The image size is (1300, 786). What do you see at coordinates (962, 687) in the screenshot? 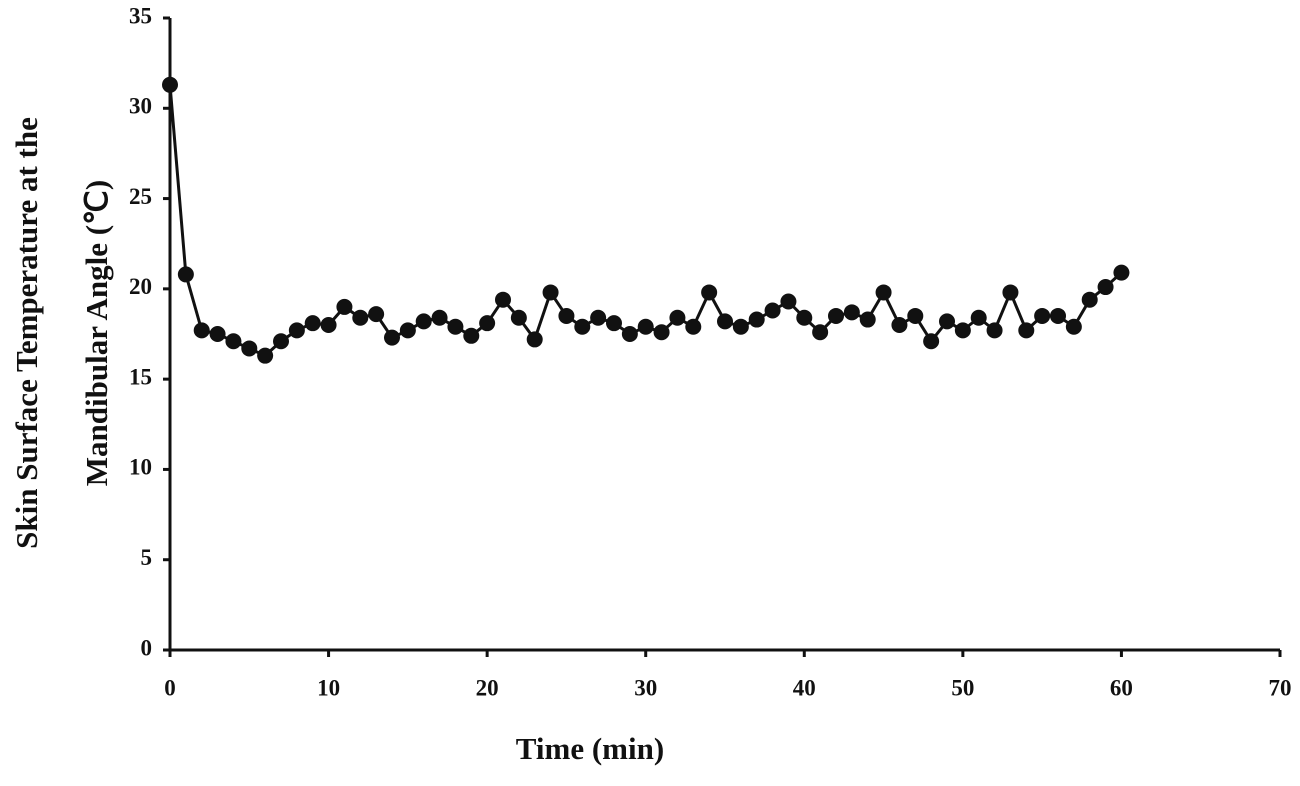
I see `x-tick-label: 50` at bounding box center [962, 687].